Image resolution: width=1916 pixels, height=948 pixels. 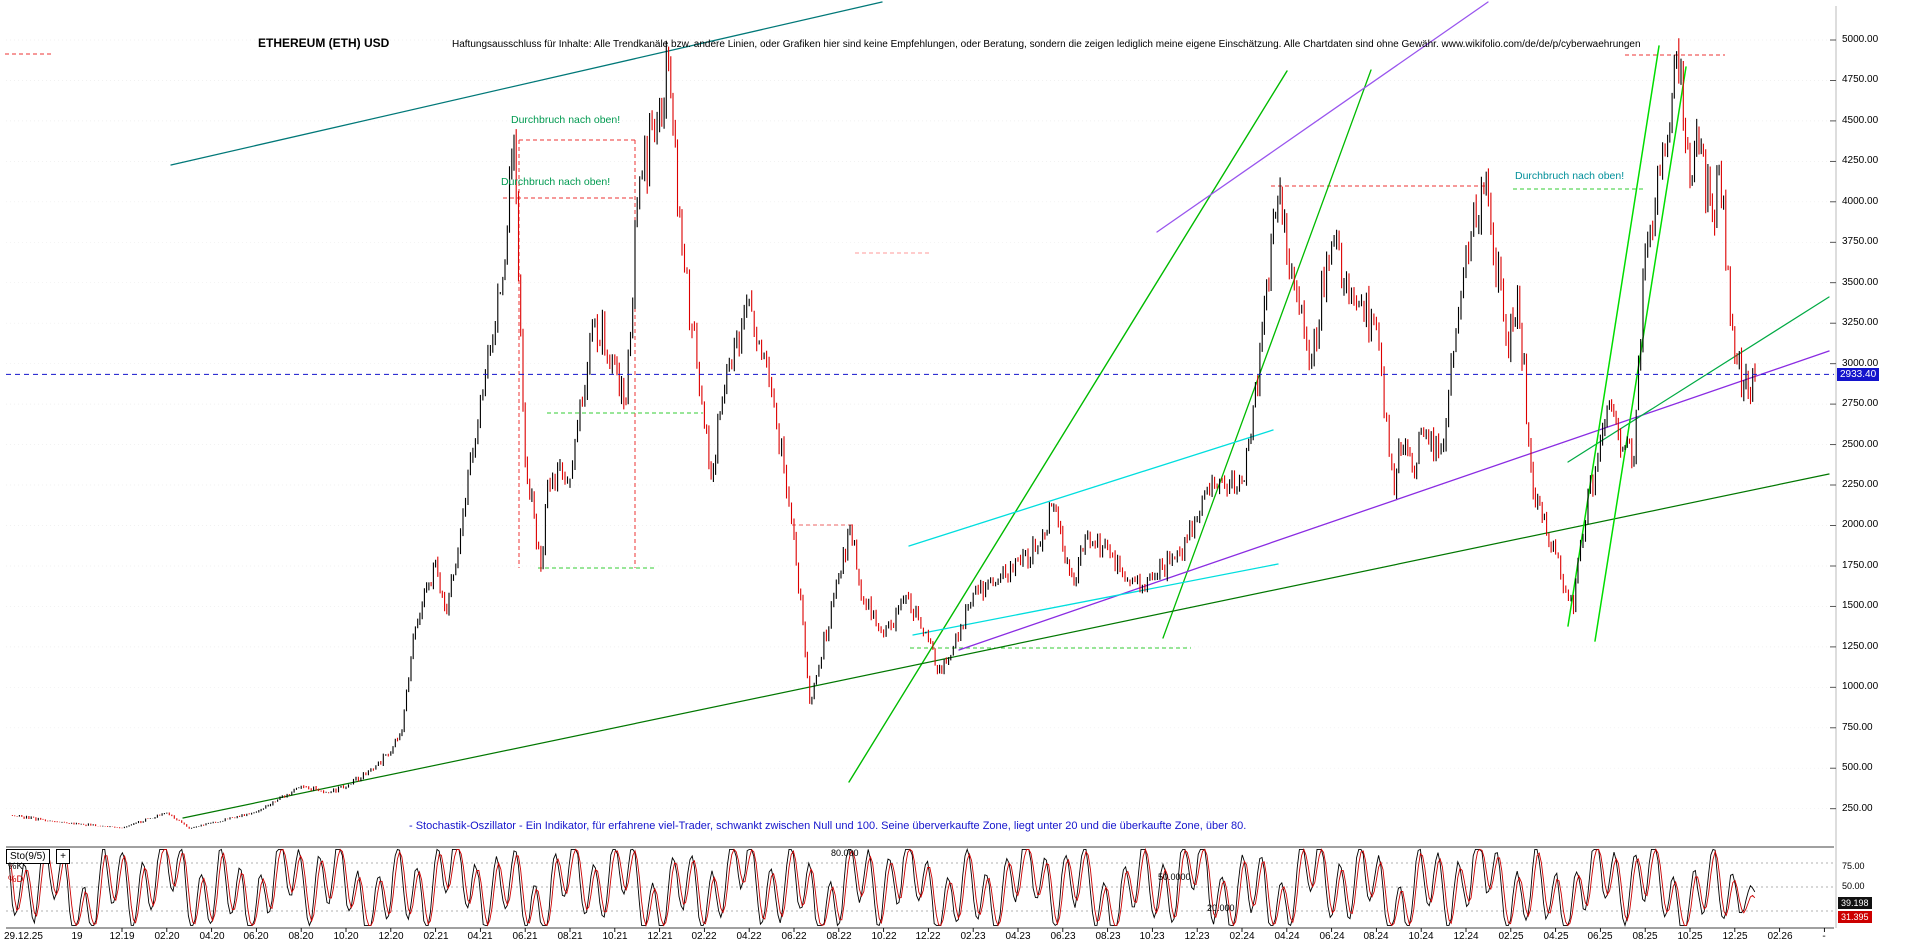 I want to click on percent-k-label: %K, so click(x=15, y=866).